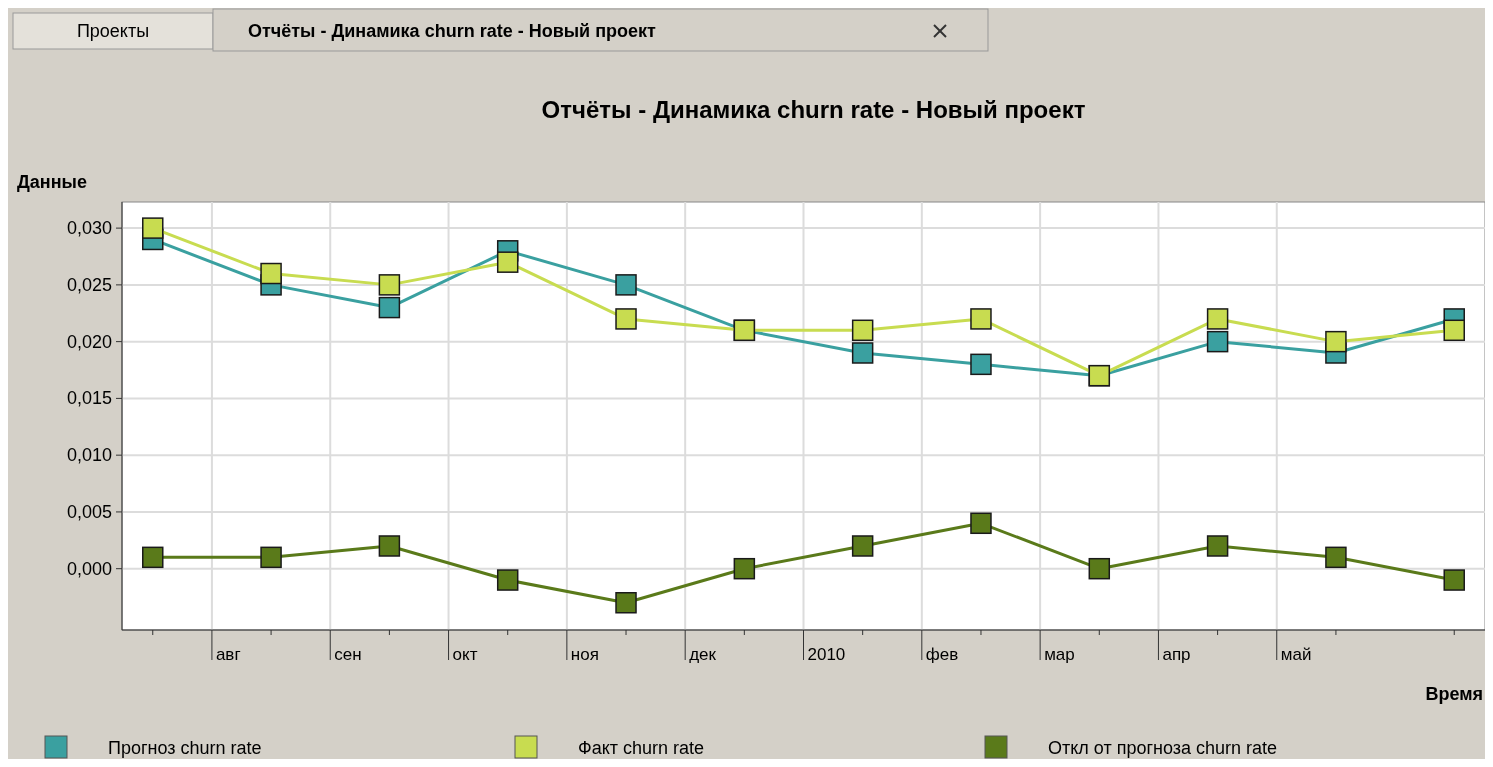 This screenshot has width=1493, height=767. I want to click on y-tick-label: 0,010, so click(89, 455).